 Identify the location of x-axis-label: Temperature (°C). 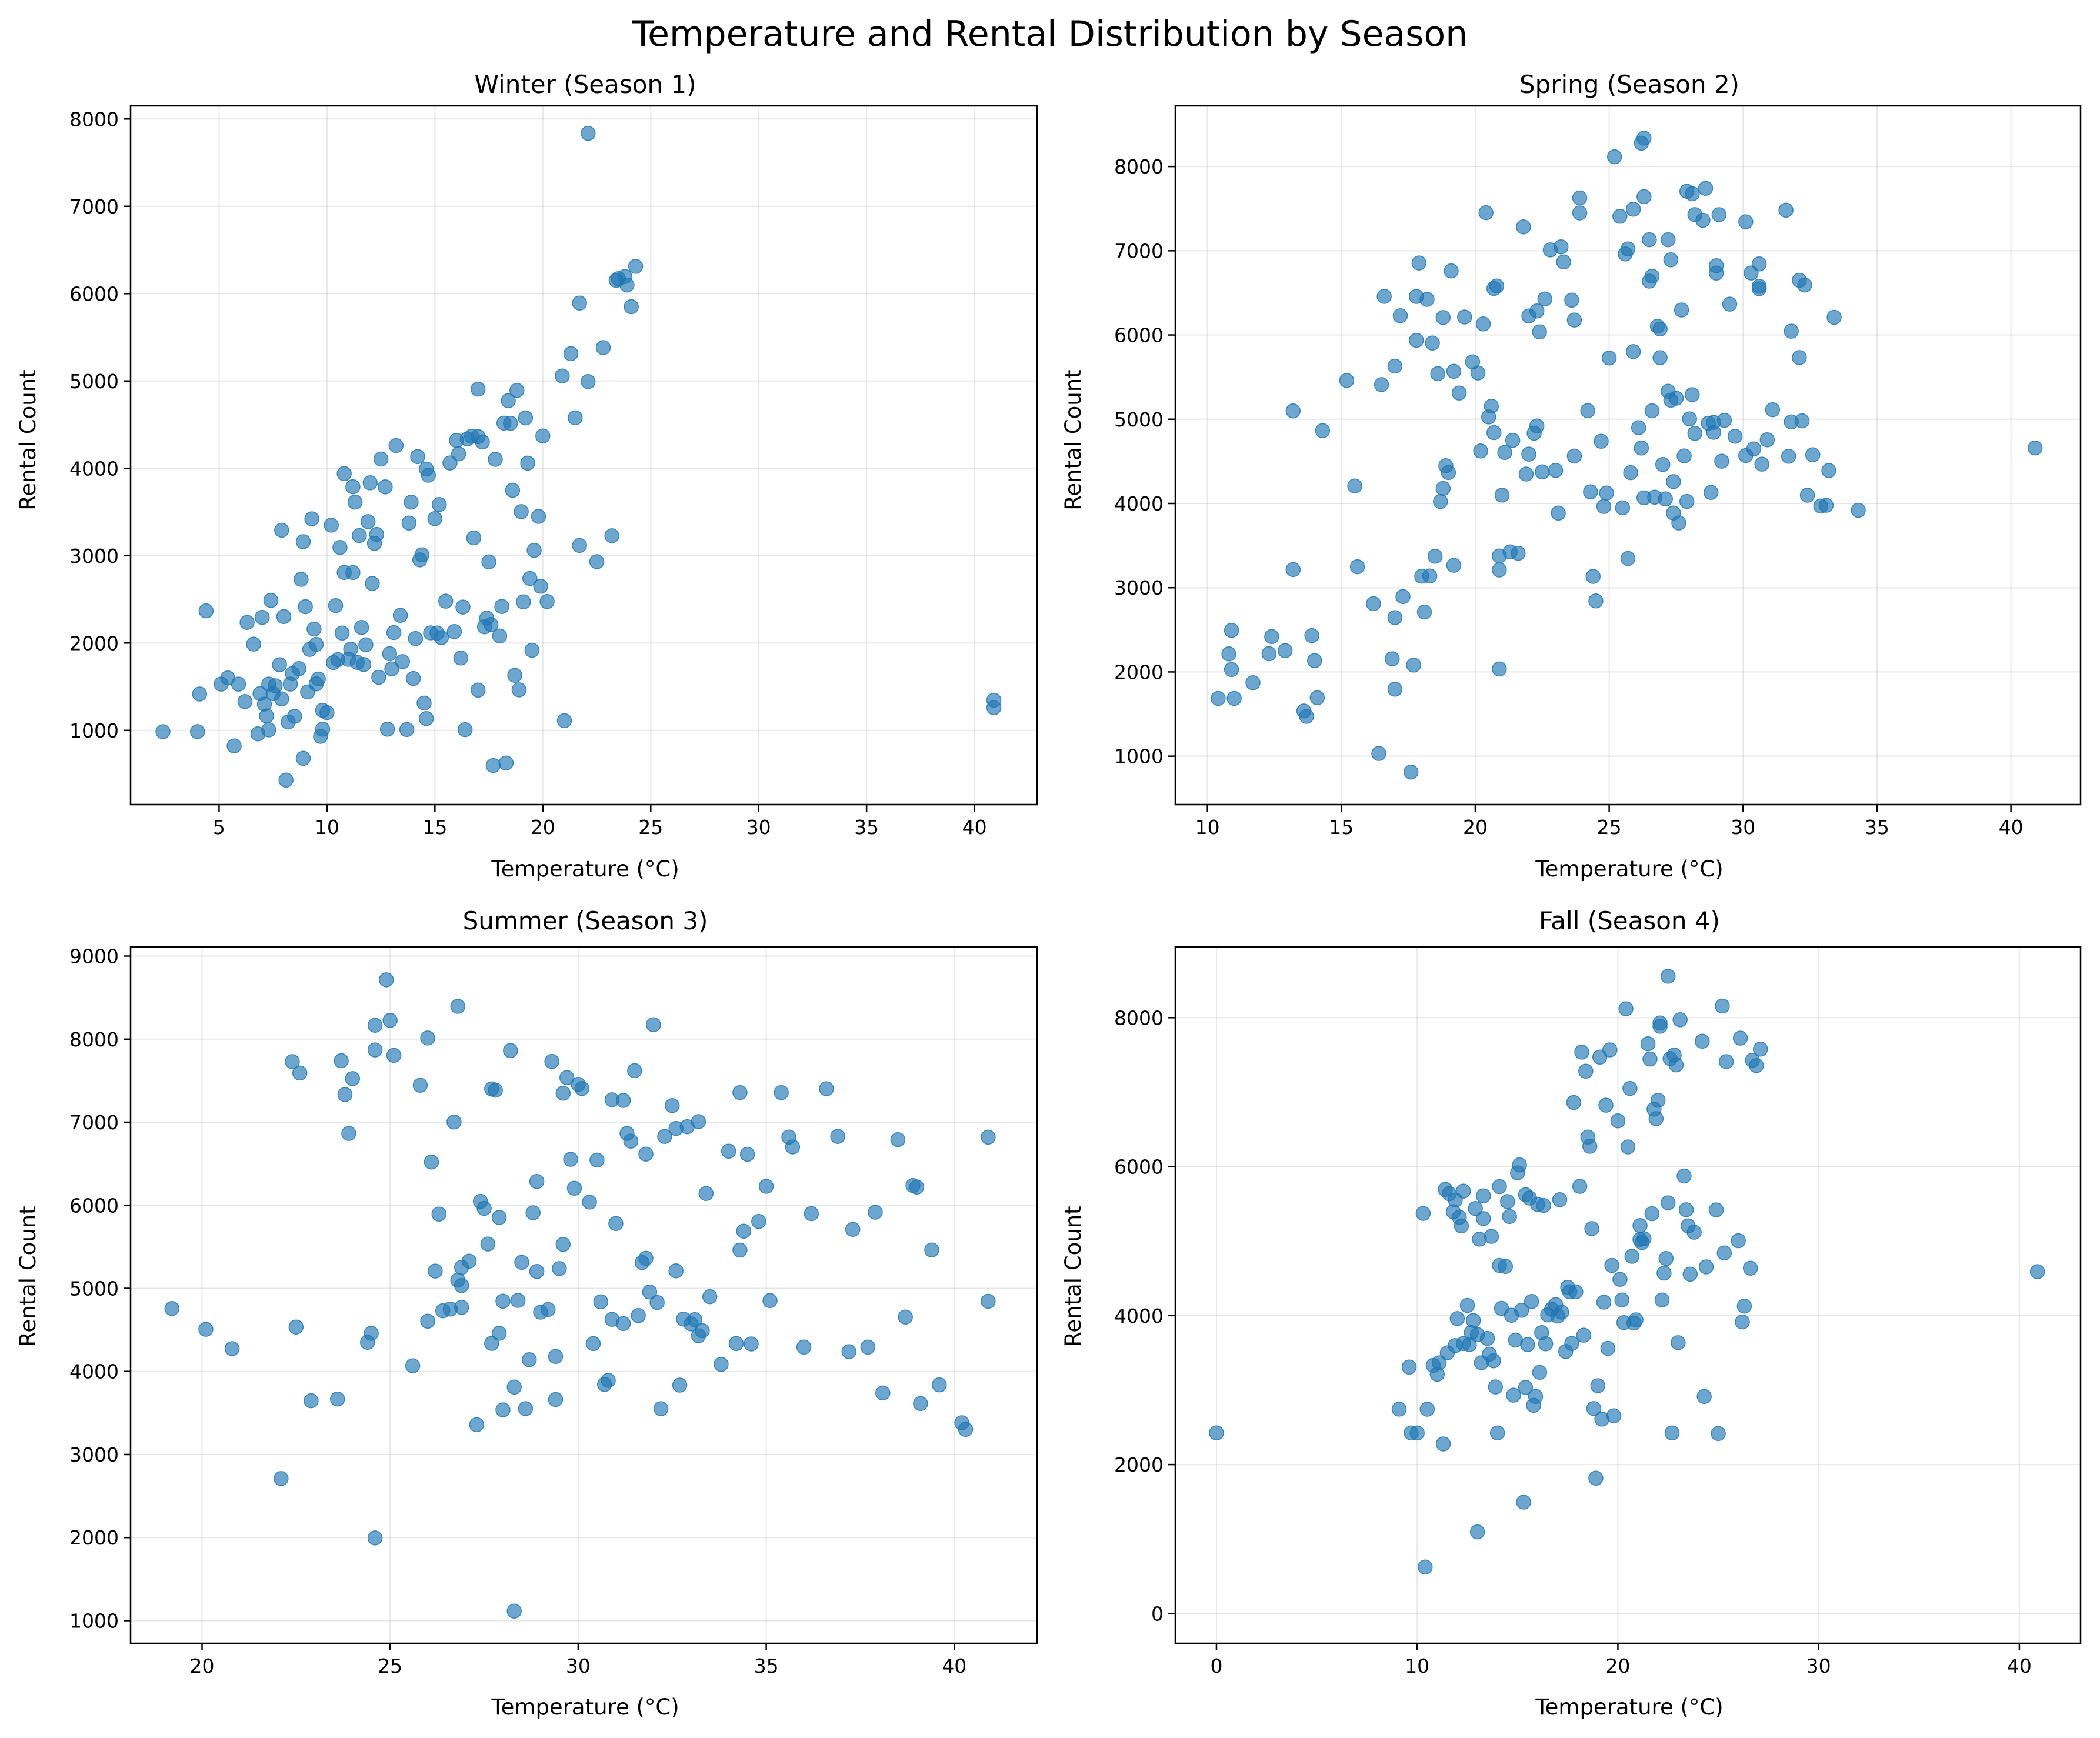
(585, 1707).